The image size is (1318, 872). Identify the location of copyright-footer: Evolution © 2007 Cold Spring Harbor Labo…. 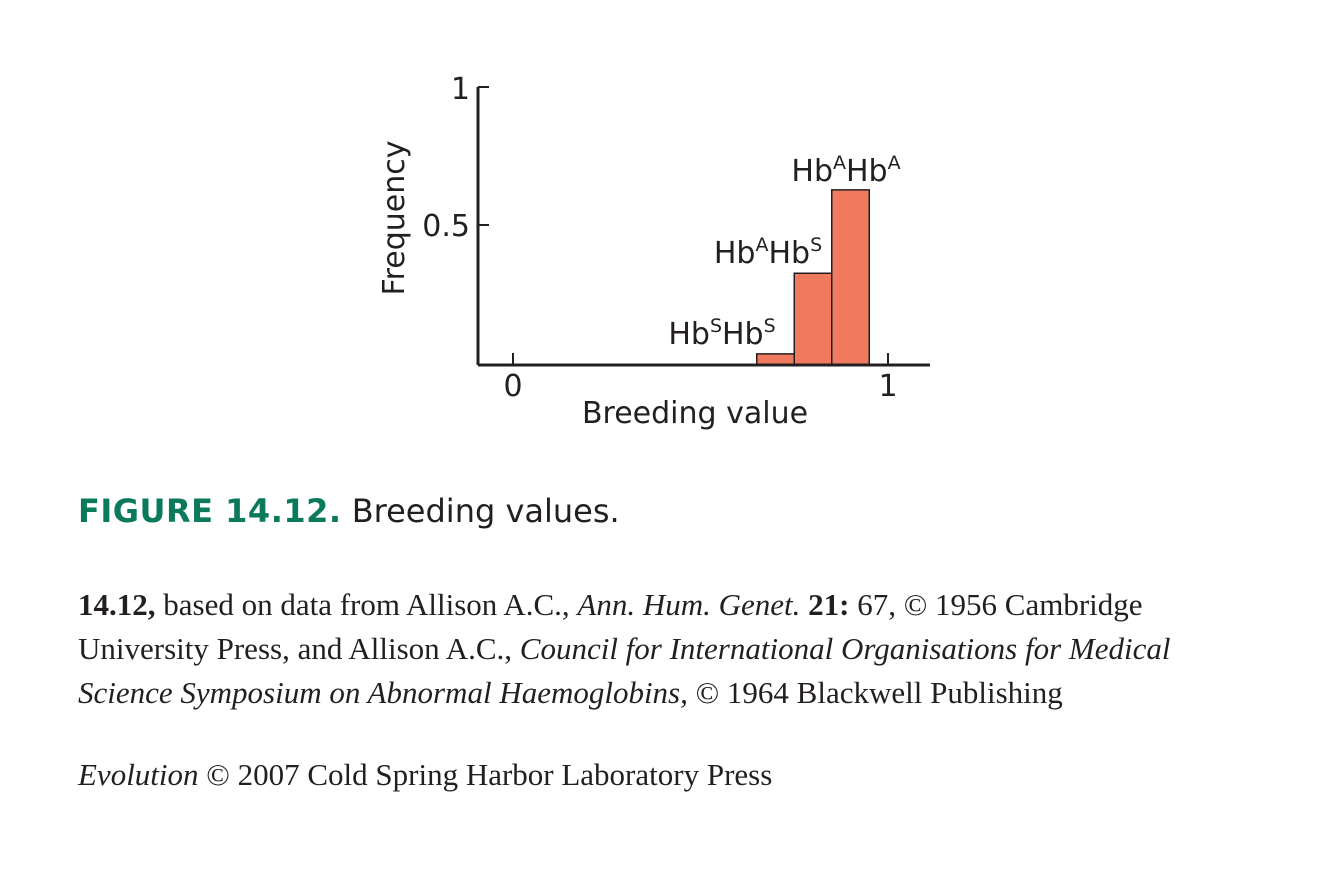
(425, 775).